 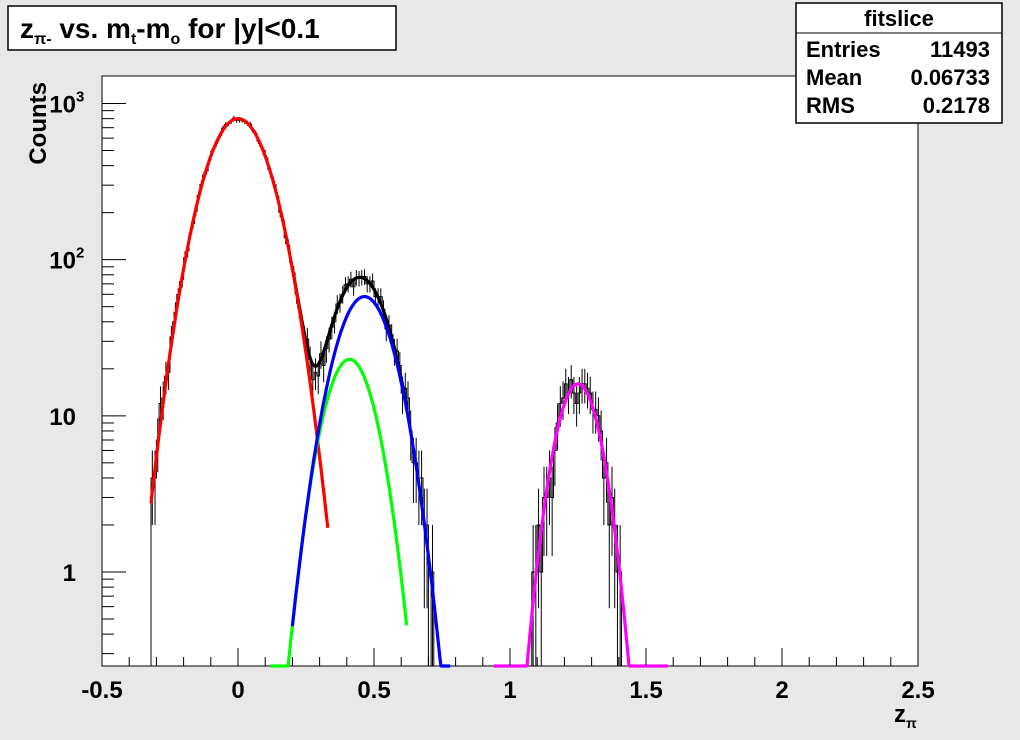 What do you see at coordinates (905, 716) in the screenshot?
I see `x-axis-title: zπ` at bounding box center [905, 716].